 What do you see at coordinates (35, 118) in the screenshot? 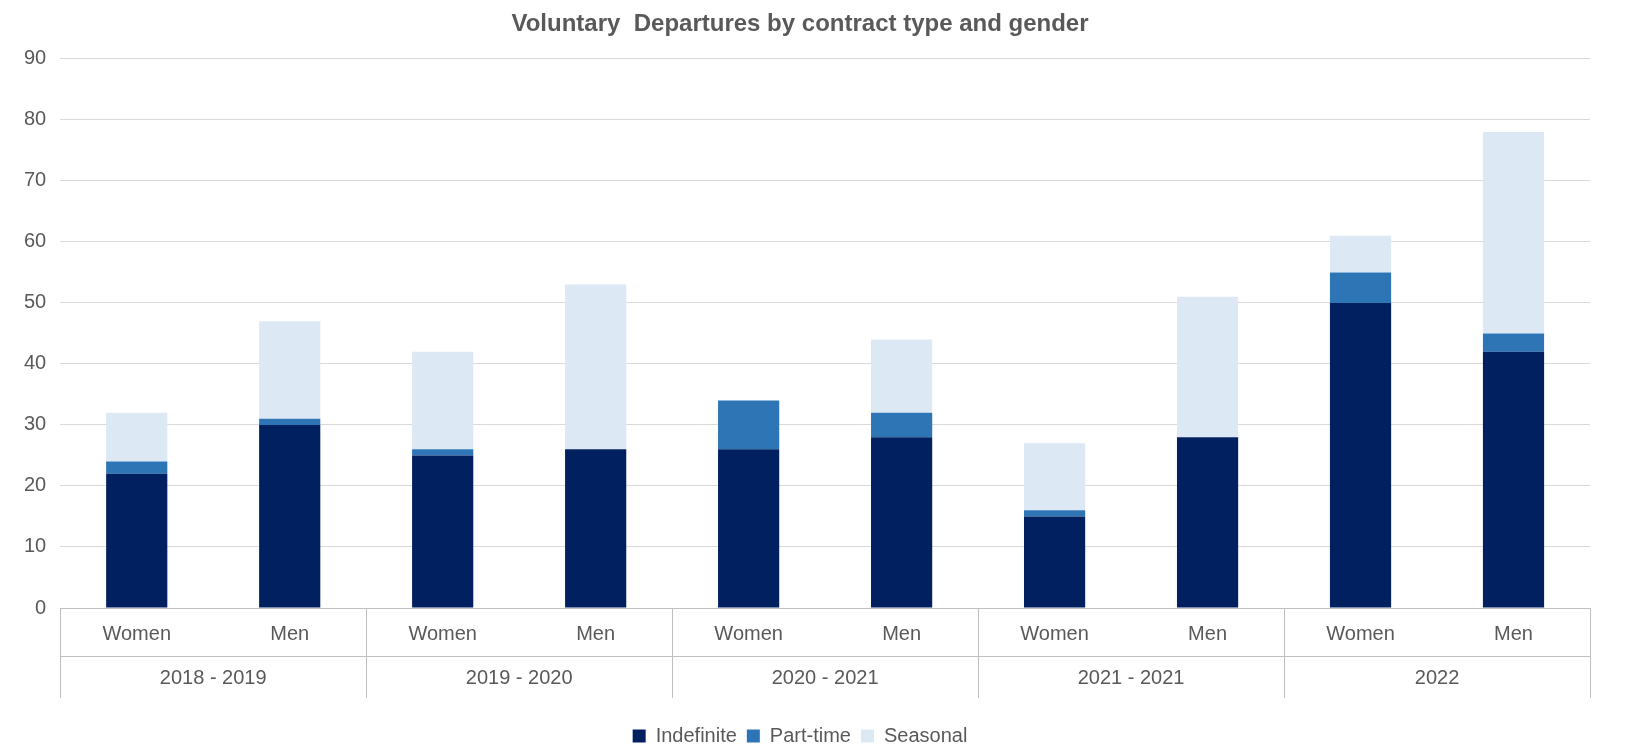
I see `y-tick-label: 80` at bounding box center [35, 118].